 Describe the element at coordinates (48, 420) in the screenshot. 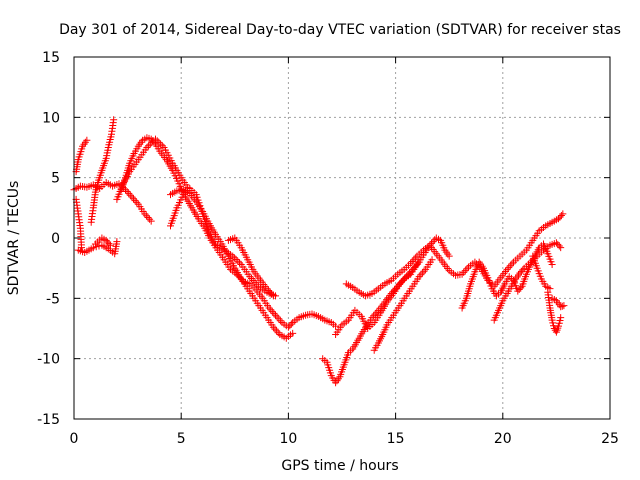

I see `y-tick-label: -15` at that location.